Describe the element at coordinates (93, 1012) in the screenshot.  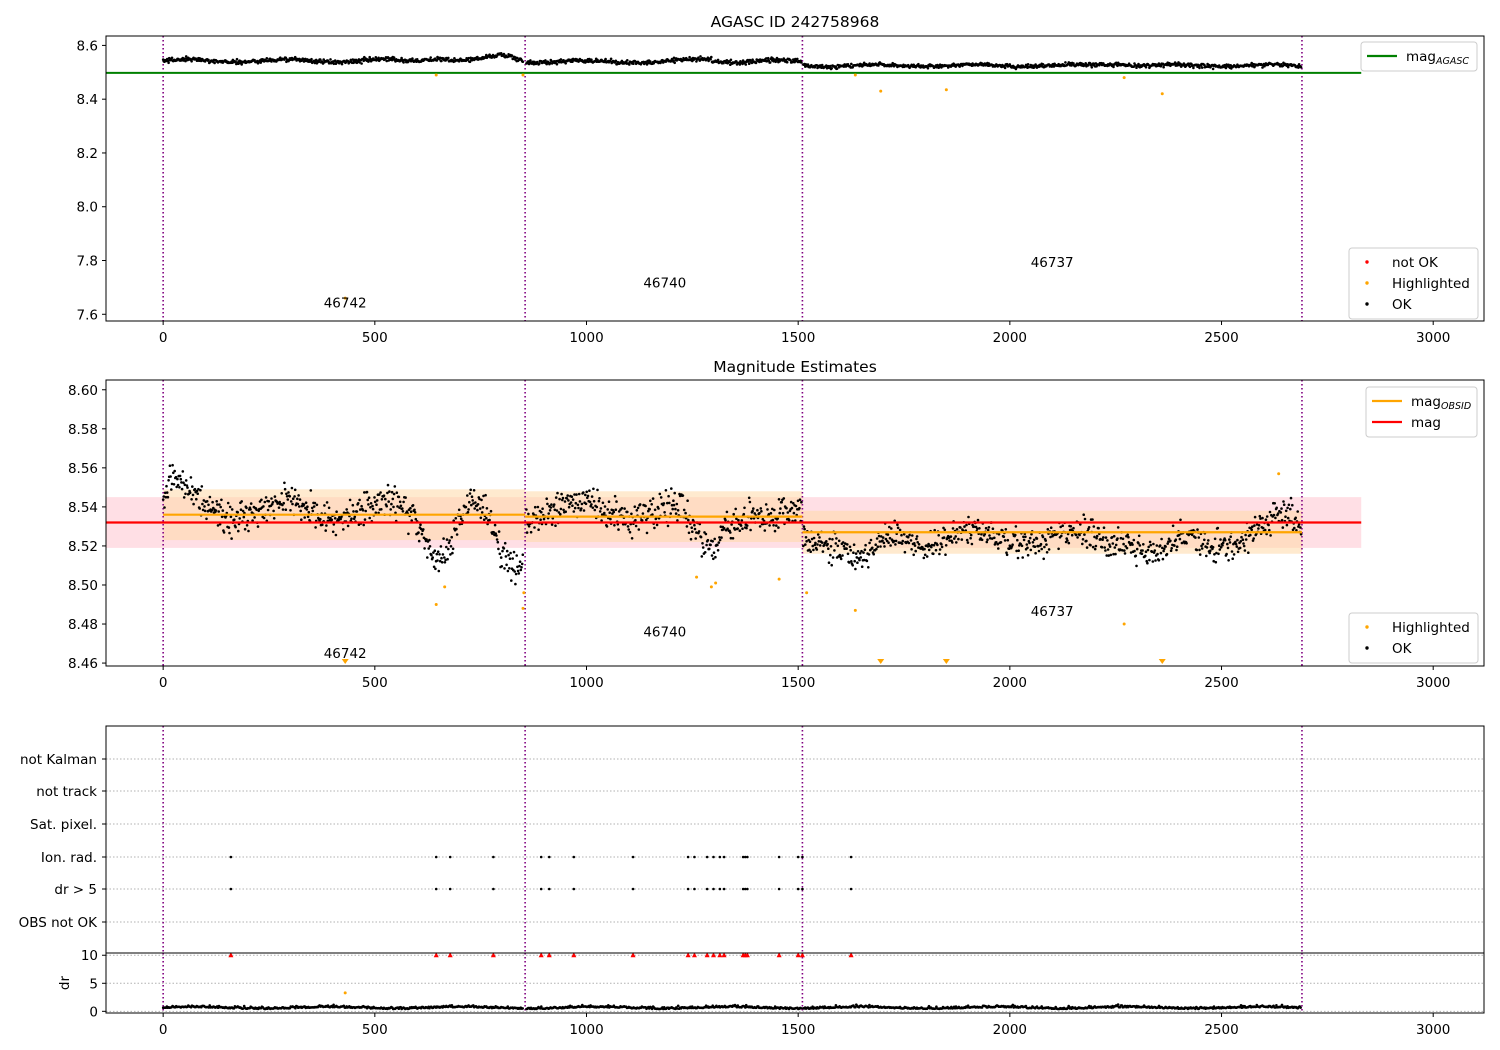
I see `dr-y-tick-label: 0` at that location.